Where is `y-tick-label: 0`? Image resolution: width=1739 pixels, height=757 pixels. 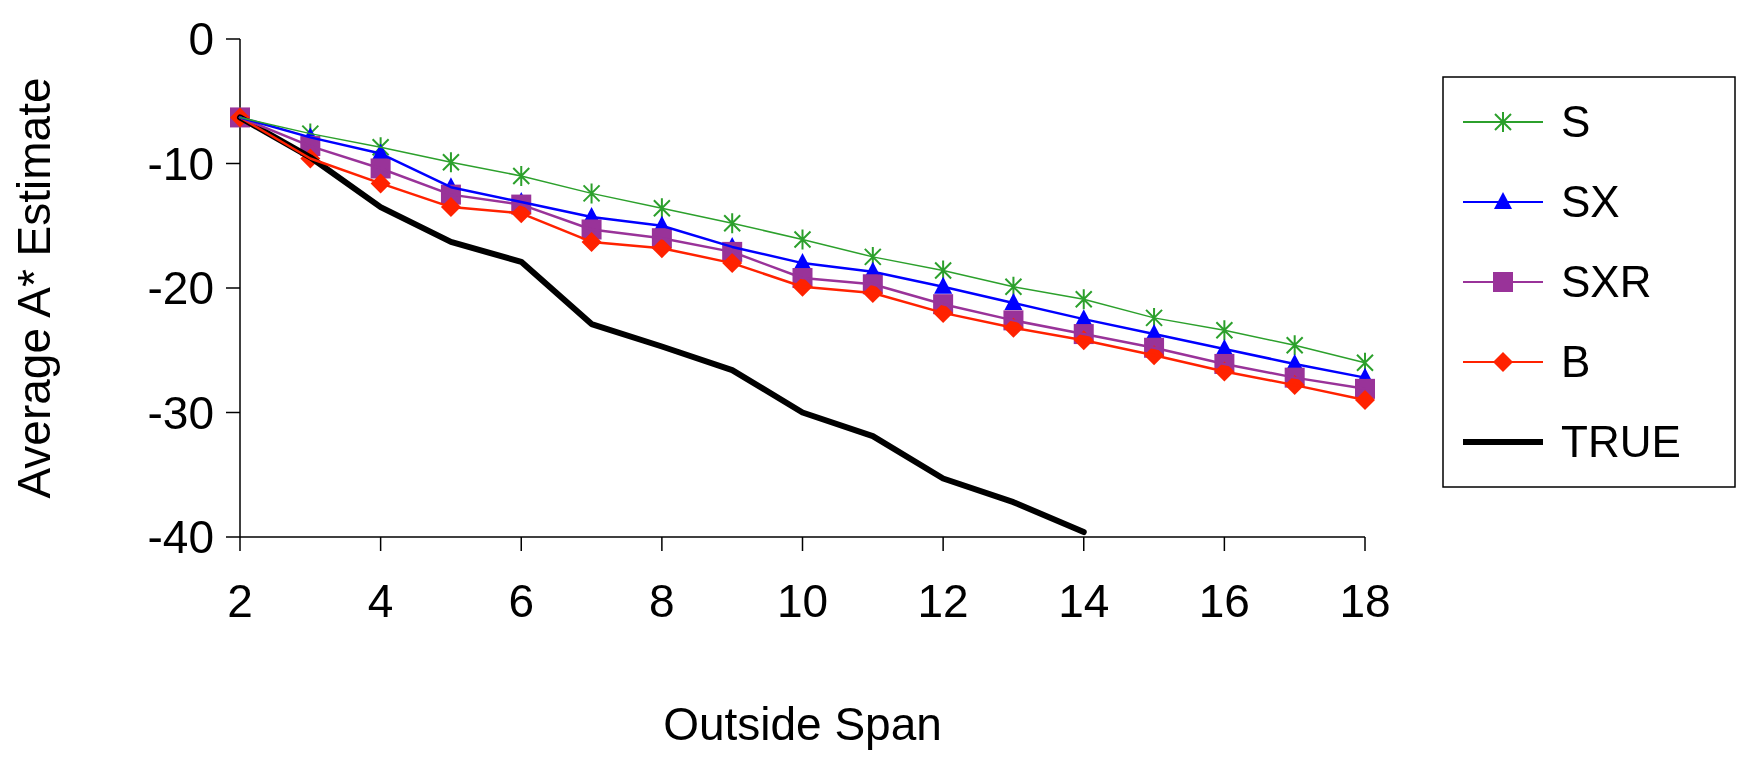 y-tick-label: 0 is located at coordinates (201, 39).